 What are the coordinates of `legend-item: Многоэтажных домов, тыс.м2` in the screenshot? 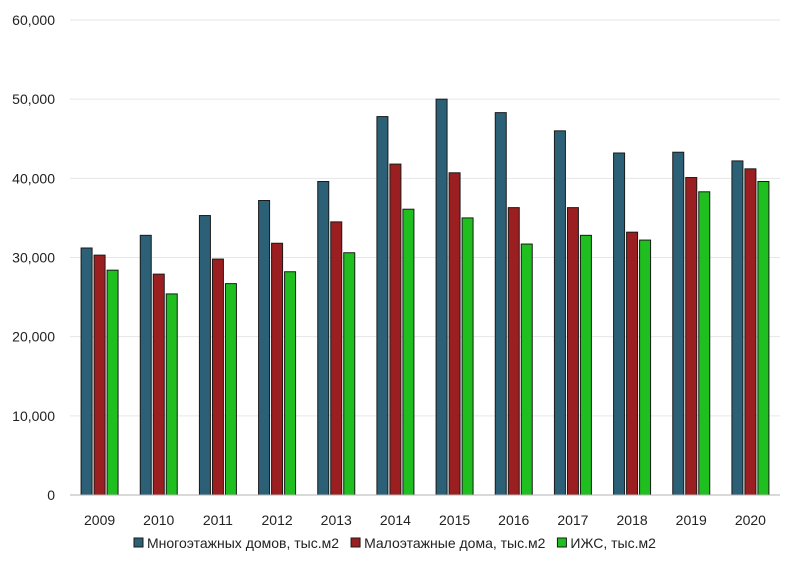 It's located at (236, 543).